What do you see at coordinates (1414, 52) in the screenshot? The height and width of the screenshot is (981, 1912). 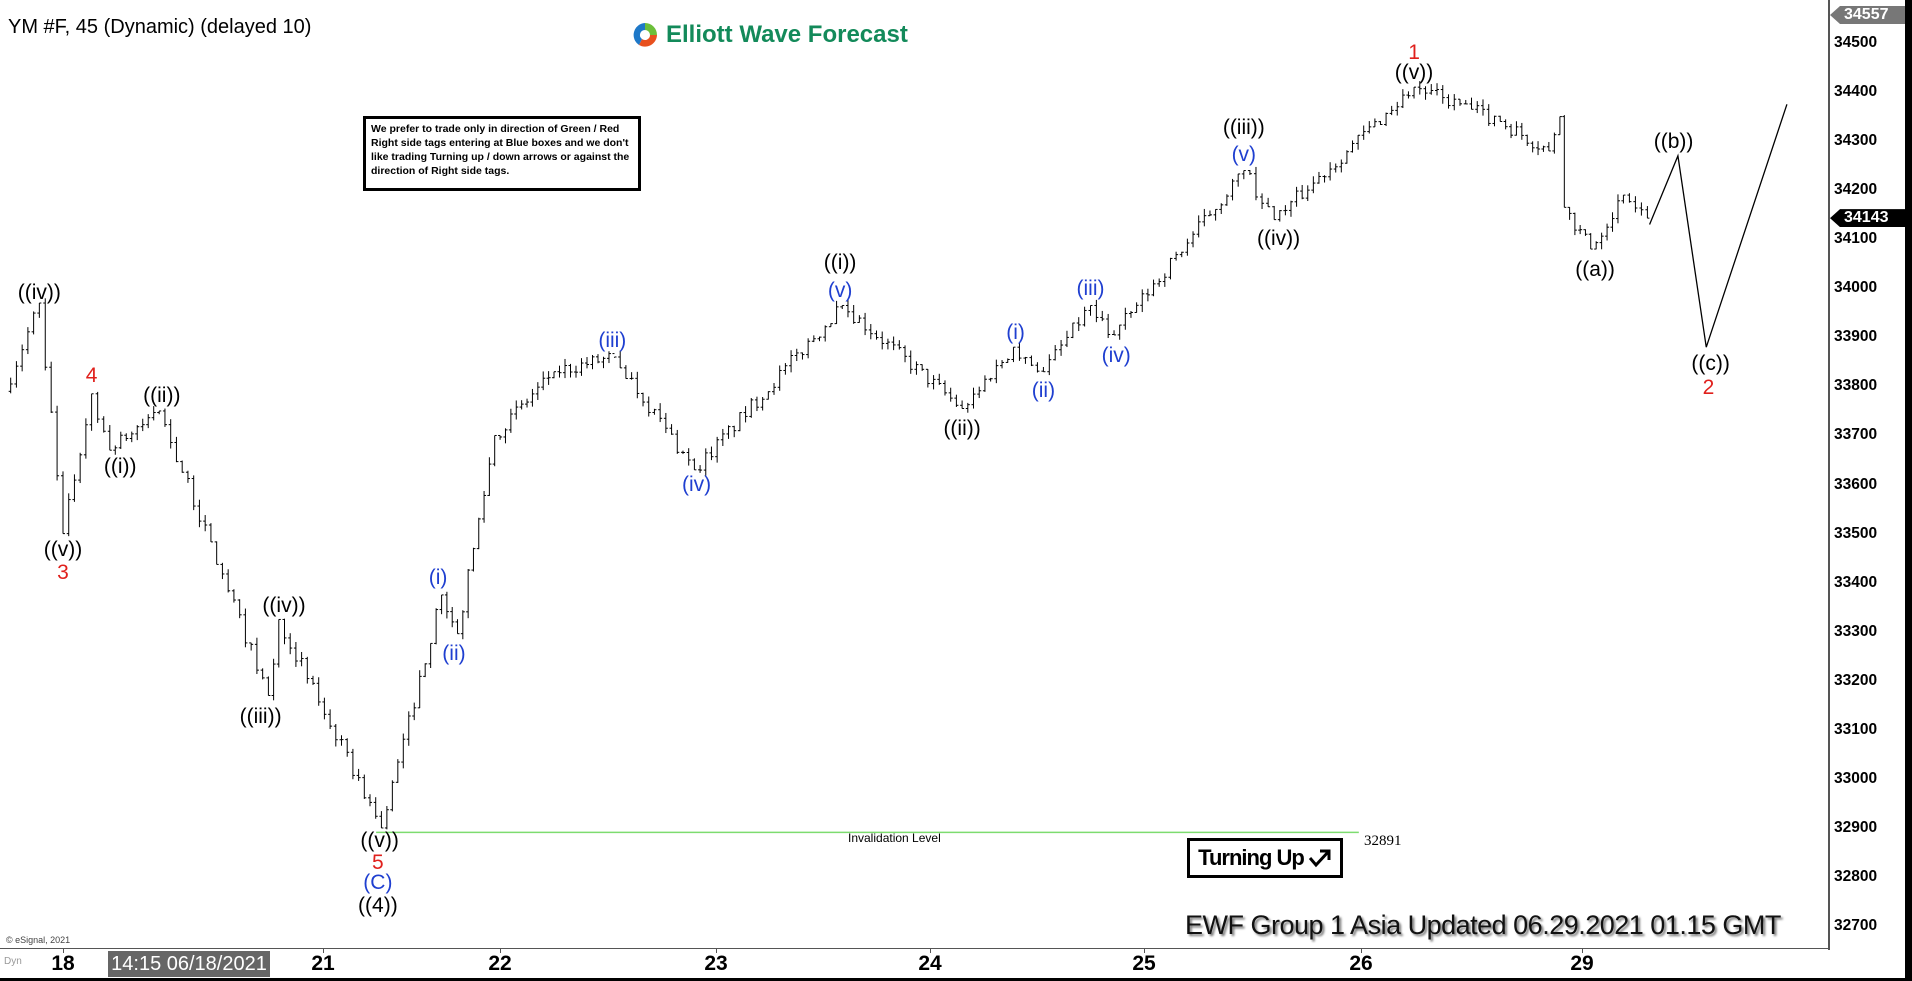 I see `wave-label: 1` at bounding box center [1414, 52].